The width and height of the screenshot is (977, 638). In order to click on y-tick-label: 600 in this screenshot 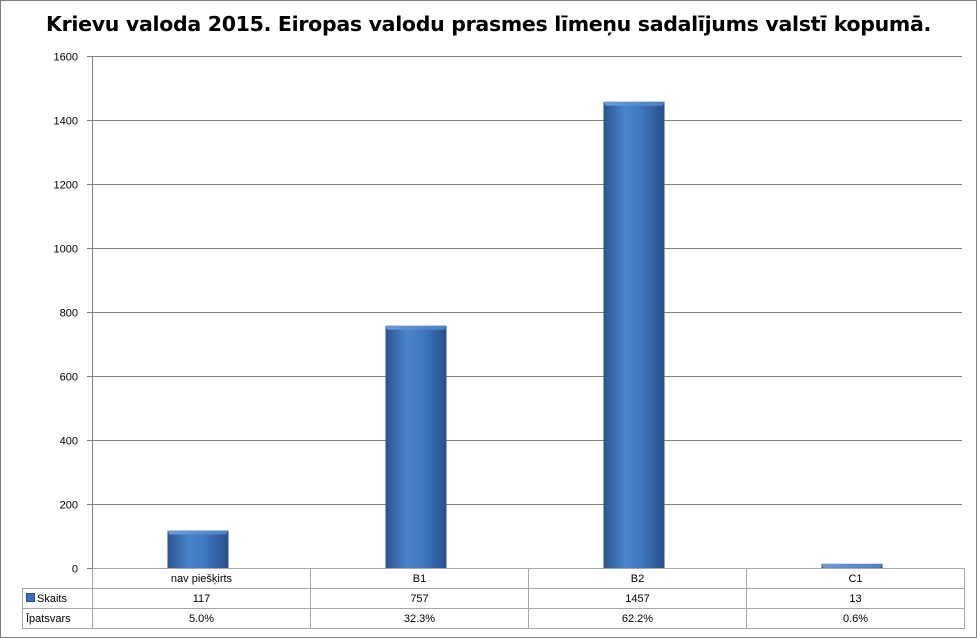, I will do `click(69, 378)`.